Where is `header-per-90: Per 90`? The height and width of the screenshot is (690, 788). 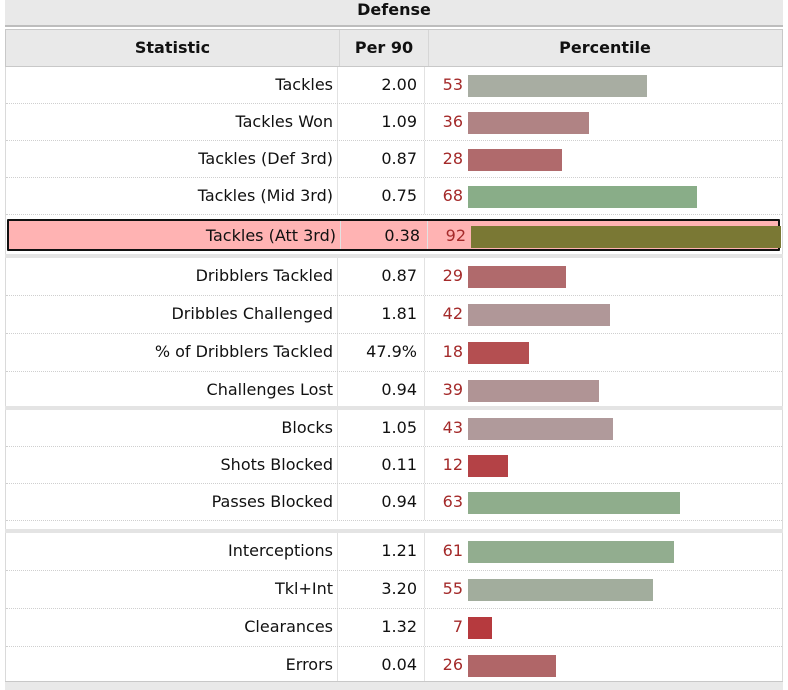 header-per-90: Per 90 is located at coordinates (384, 48).